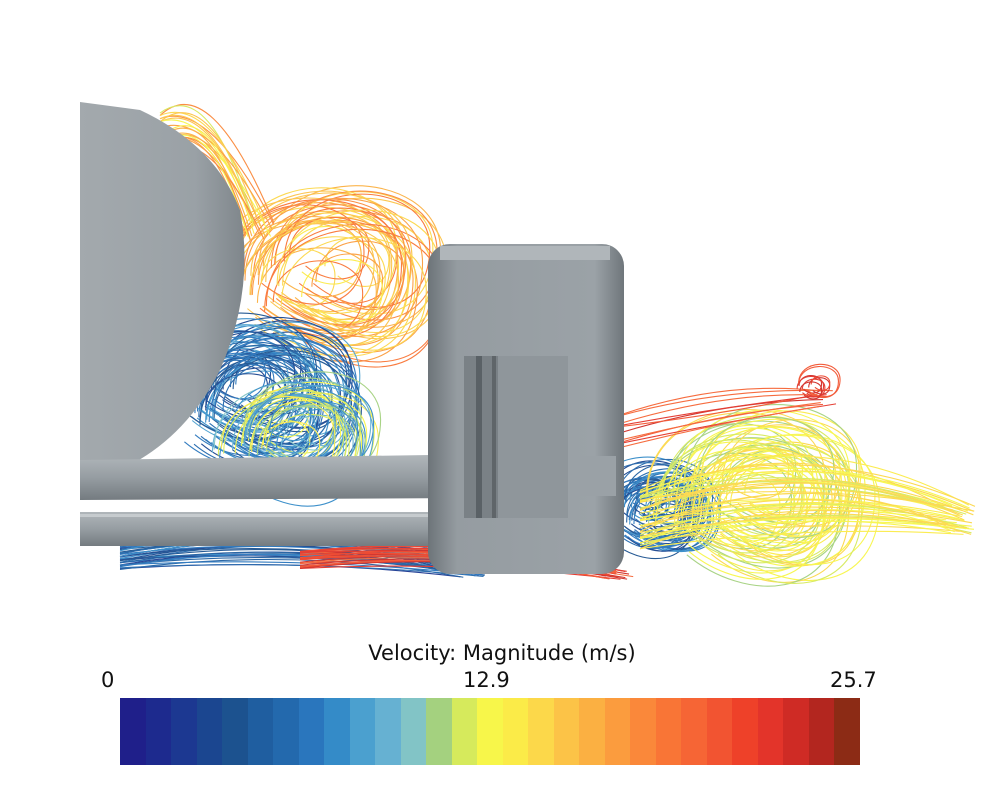  What do you see at coordinates (853, 680) in the screenshot?
I see `colorbar-max-label: 25.7` at bounding box center [853, 680].